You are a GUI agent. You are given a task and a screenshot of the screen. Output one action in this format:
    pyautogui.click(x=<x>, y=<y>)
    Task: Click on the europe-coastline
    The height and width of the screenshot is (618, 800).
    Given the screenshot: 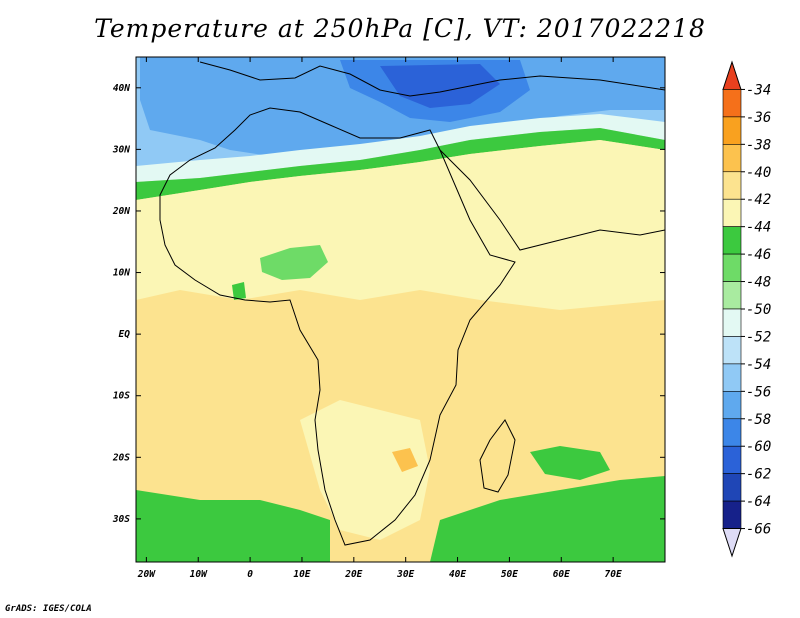 What is the action you would take?
    pyautogui.click(x=432, y=79)
    